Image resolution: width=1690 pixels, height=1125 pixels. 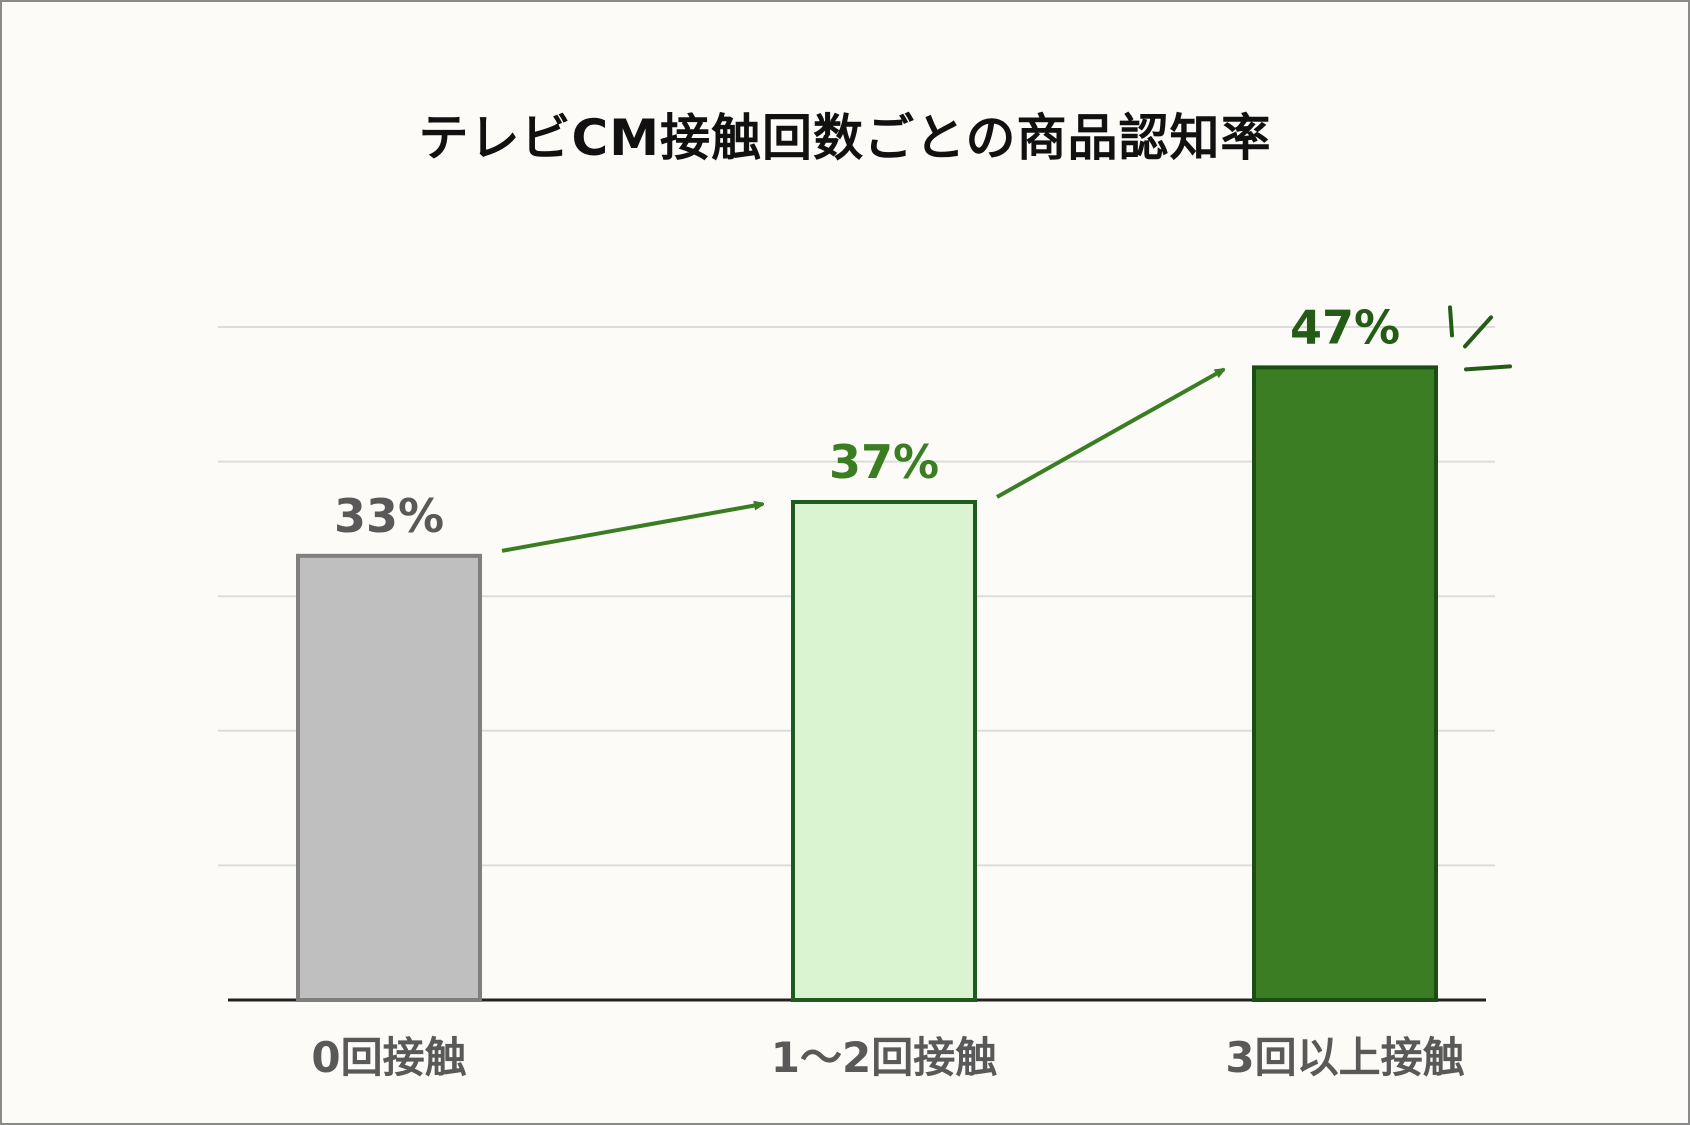 What do you see at coordinates (884, 462) in the screenshot?
I see `data-label: 37%` at bounding box center [884, 462].